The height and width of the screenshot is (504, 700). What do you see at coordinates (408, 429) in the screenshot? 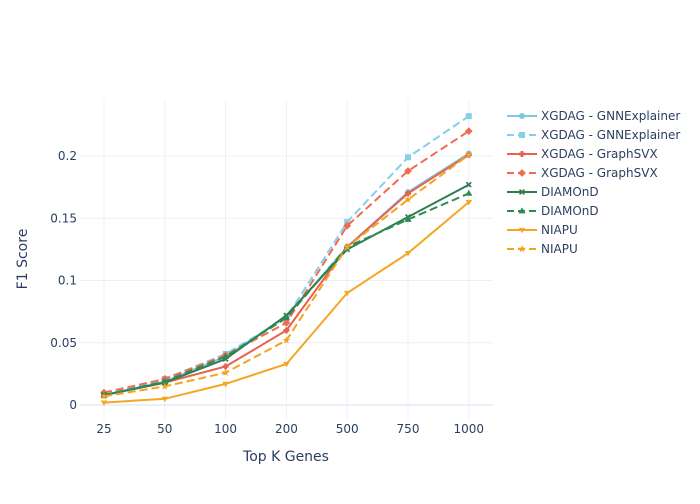
I see `x-tick-label: 750` at bounding box center [408, 429].